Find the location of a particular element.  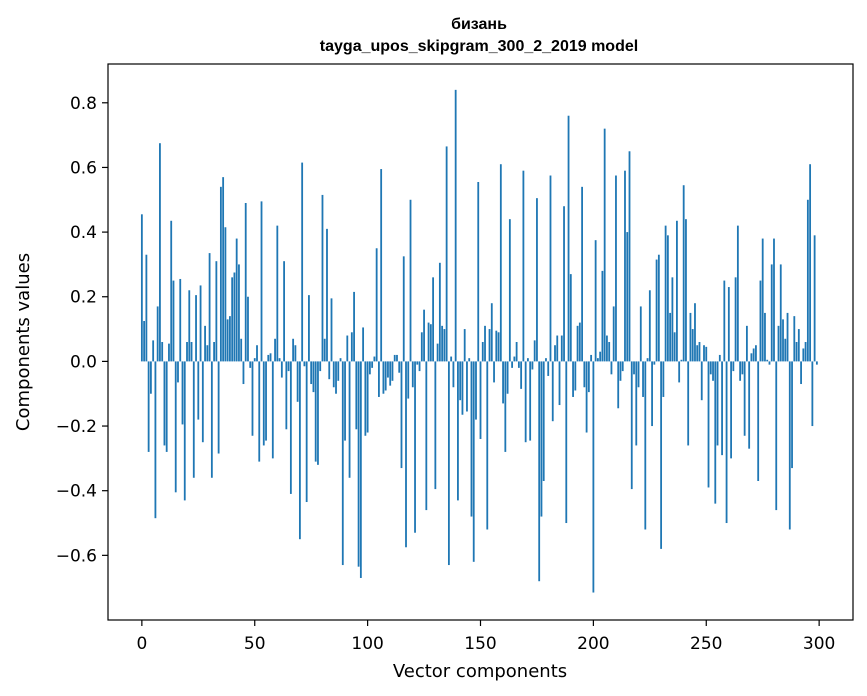

chart-title: бизань is located at coordinates (479, 24).